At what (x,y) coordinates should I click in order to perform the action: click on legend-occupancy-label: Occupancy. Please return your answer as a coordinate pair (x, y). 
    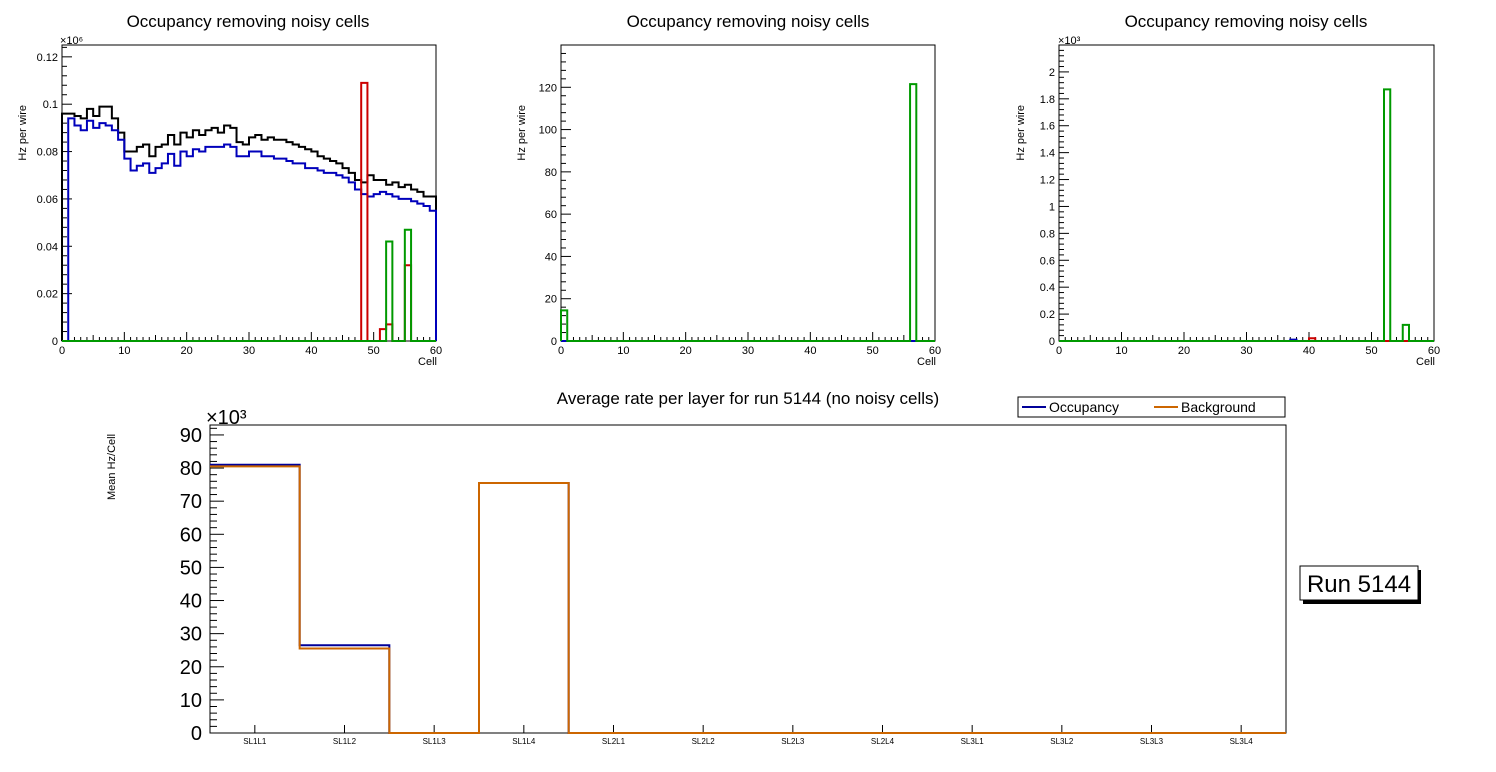
    Looking at the image, I should click on (1084, 407).